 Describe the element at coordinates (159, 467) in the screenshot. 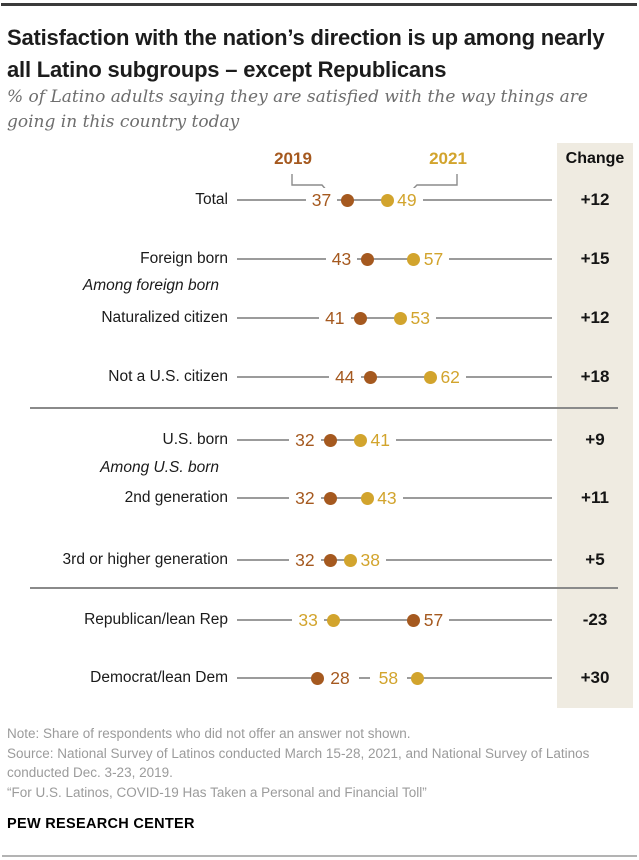

I see `group-label: Among U.S. born` at that location.